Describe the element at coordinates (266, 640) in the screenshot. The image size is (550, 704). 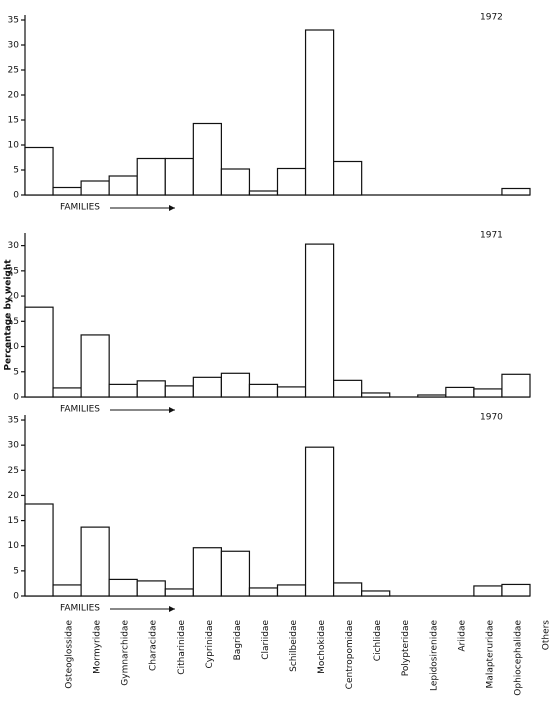
I see `x-tick-label: Clariidae` at that location.